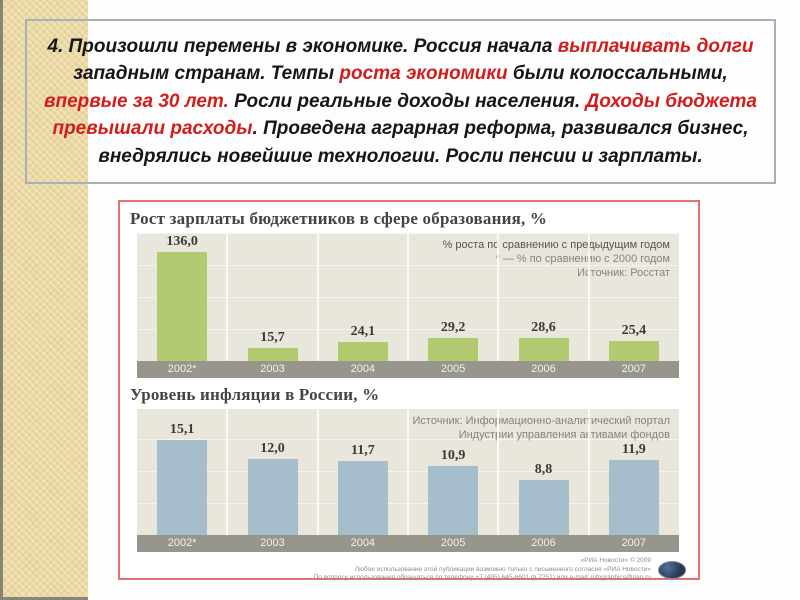 The height and width of the screenshot is (600, 800). I want to click on bar-value-label: 12,0, so click(272, 448).